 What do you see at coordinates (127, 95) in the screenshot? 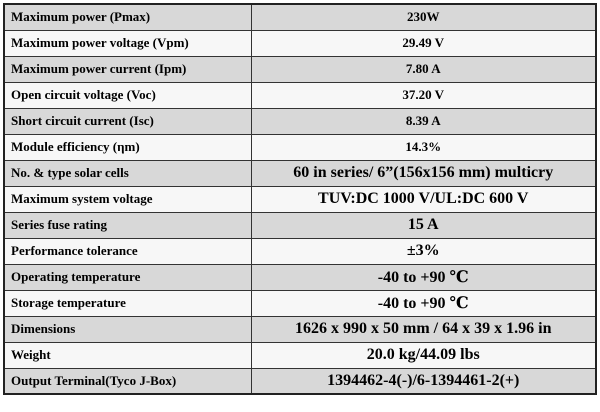
I see `spec-label: Open circuit voltage (Voc)` at bounding box center [127, 95].